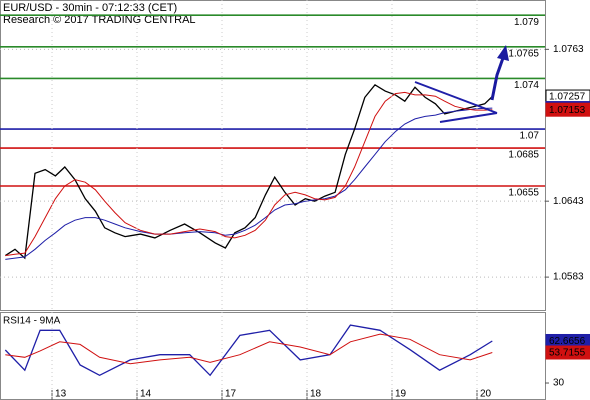  Describe the element at coordinates (231, 394) in the screenshot. I see `x-tick-label: 17` at that location.